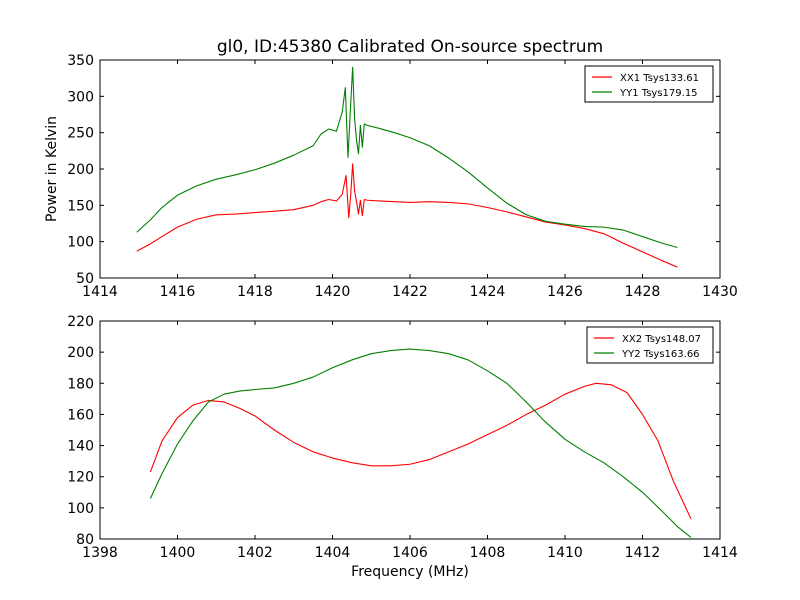 This screenshot has width=800, height=600. What do you see at coordinates (661, 339) in the screenshot?
I see `legend-label-1: XX2 Tsys148.07` at bounding box center [661, 339].